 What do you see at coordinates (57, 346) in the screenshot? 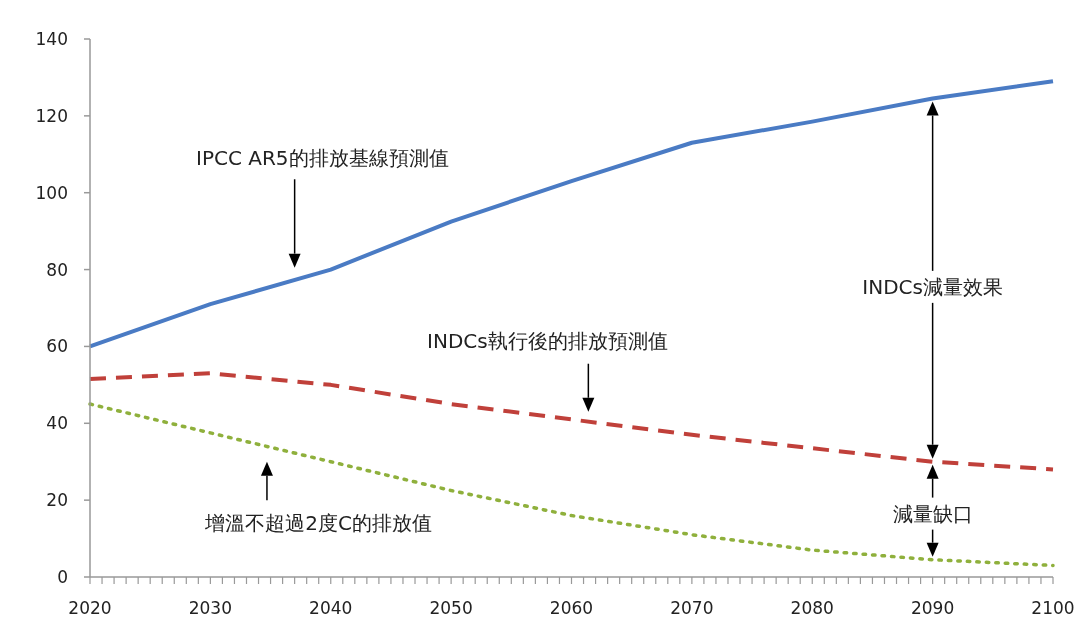
I see `y-tick-label: 60` at bounding box center [57, 346].